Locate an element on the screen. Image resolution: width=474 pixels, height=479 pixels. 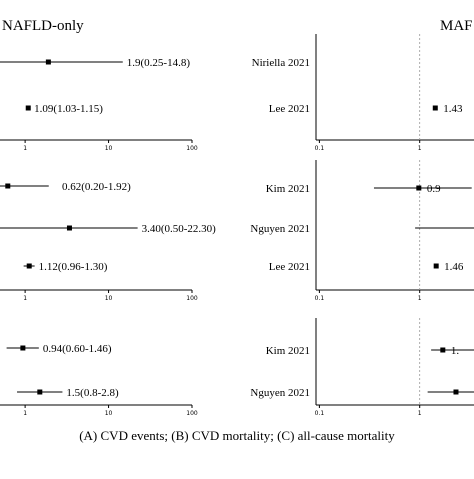
a-right-study-label: Lee 2021 is located at coordinates (289, 109).